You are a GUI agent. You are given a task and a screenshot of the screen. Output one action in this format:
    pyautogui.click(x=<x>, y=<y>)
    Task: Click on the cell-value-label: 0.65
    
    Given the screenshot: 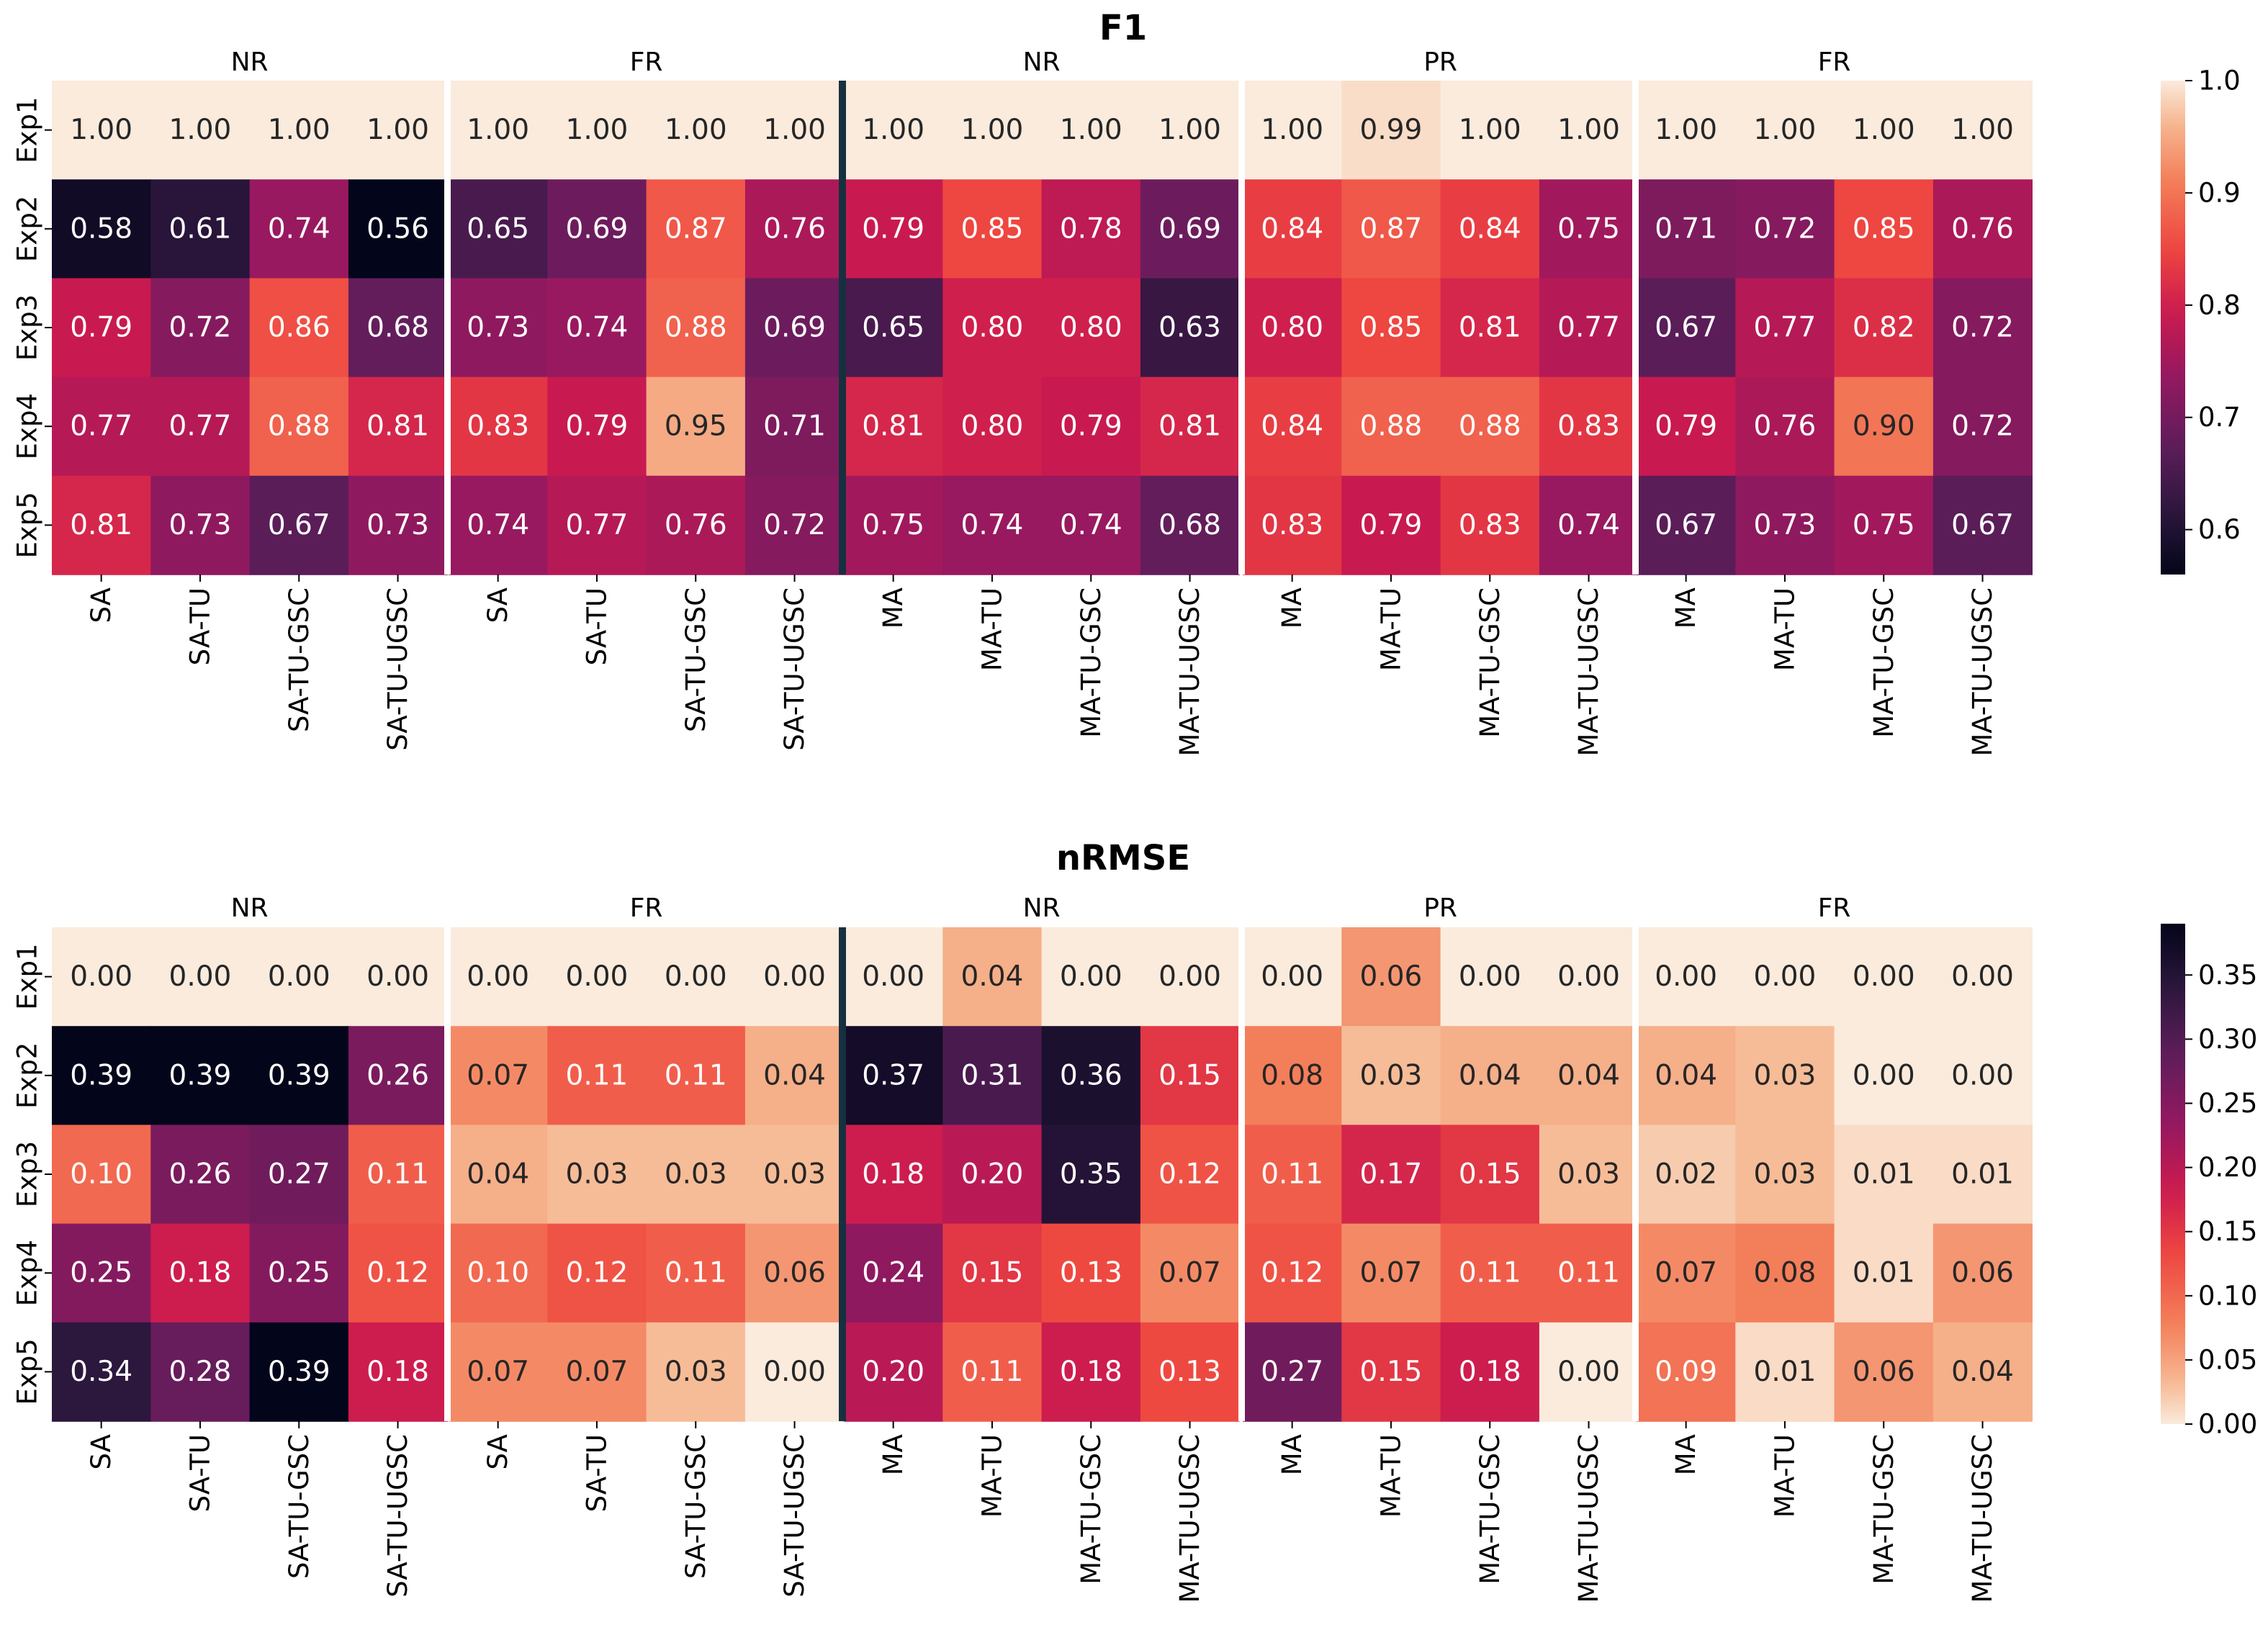 What is the action you would take?
    pyautogui.click(x=893, y=328)
    